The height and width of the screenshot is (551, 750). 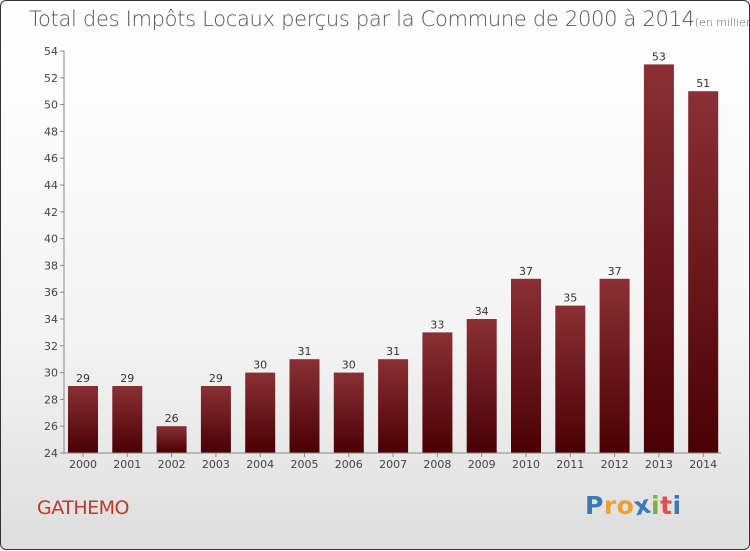 What do you see at coordinates (437, 324) in the screenshot?
I see `data-label-2008: 33` at bounding box center [437, 324].